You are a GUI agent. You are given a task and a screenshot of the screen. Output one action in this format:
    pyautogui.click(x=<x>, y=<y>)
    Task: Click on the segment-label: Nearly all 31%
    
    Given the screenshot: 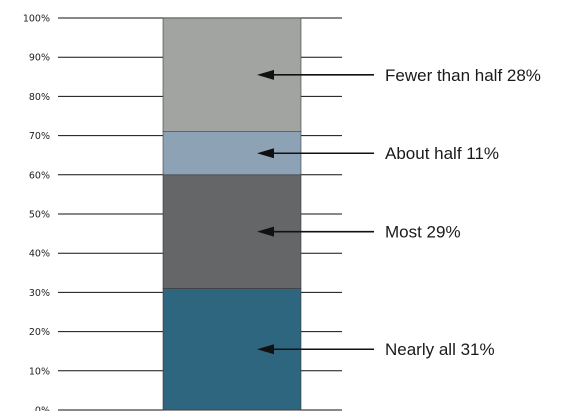 What is the action you would take?
    pyautogui.click(x=440, y=349)
    